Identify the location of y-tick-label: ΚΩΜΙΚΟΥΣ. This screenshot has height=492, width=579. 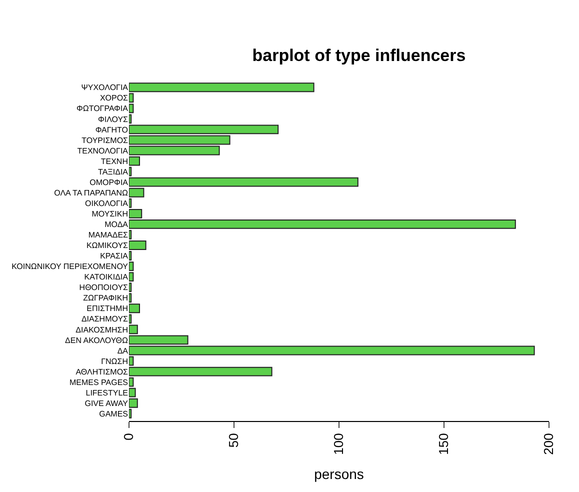
(107, 245).